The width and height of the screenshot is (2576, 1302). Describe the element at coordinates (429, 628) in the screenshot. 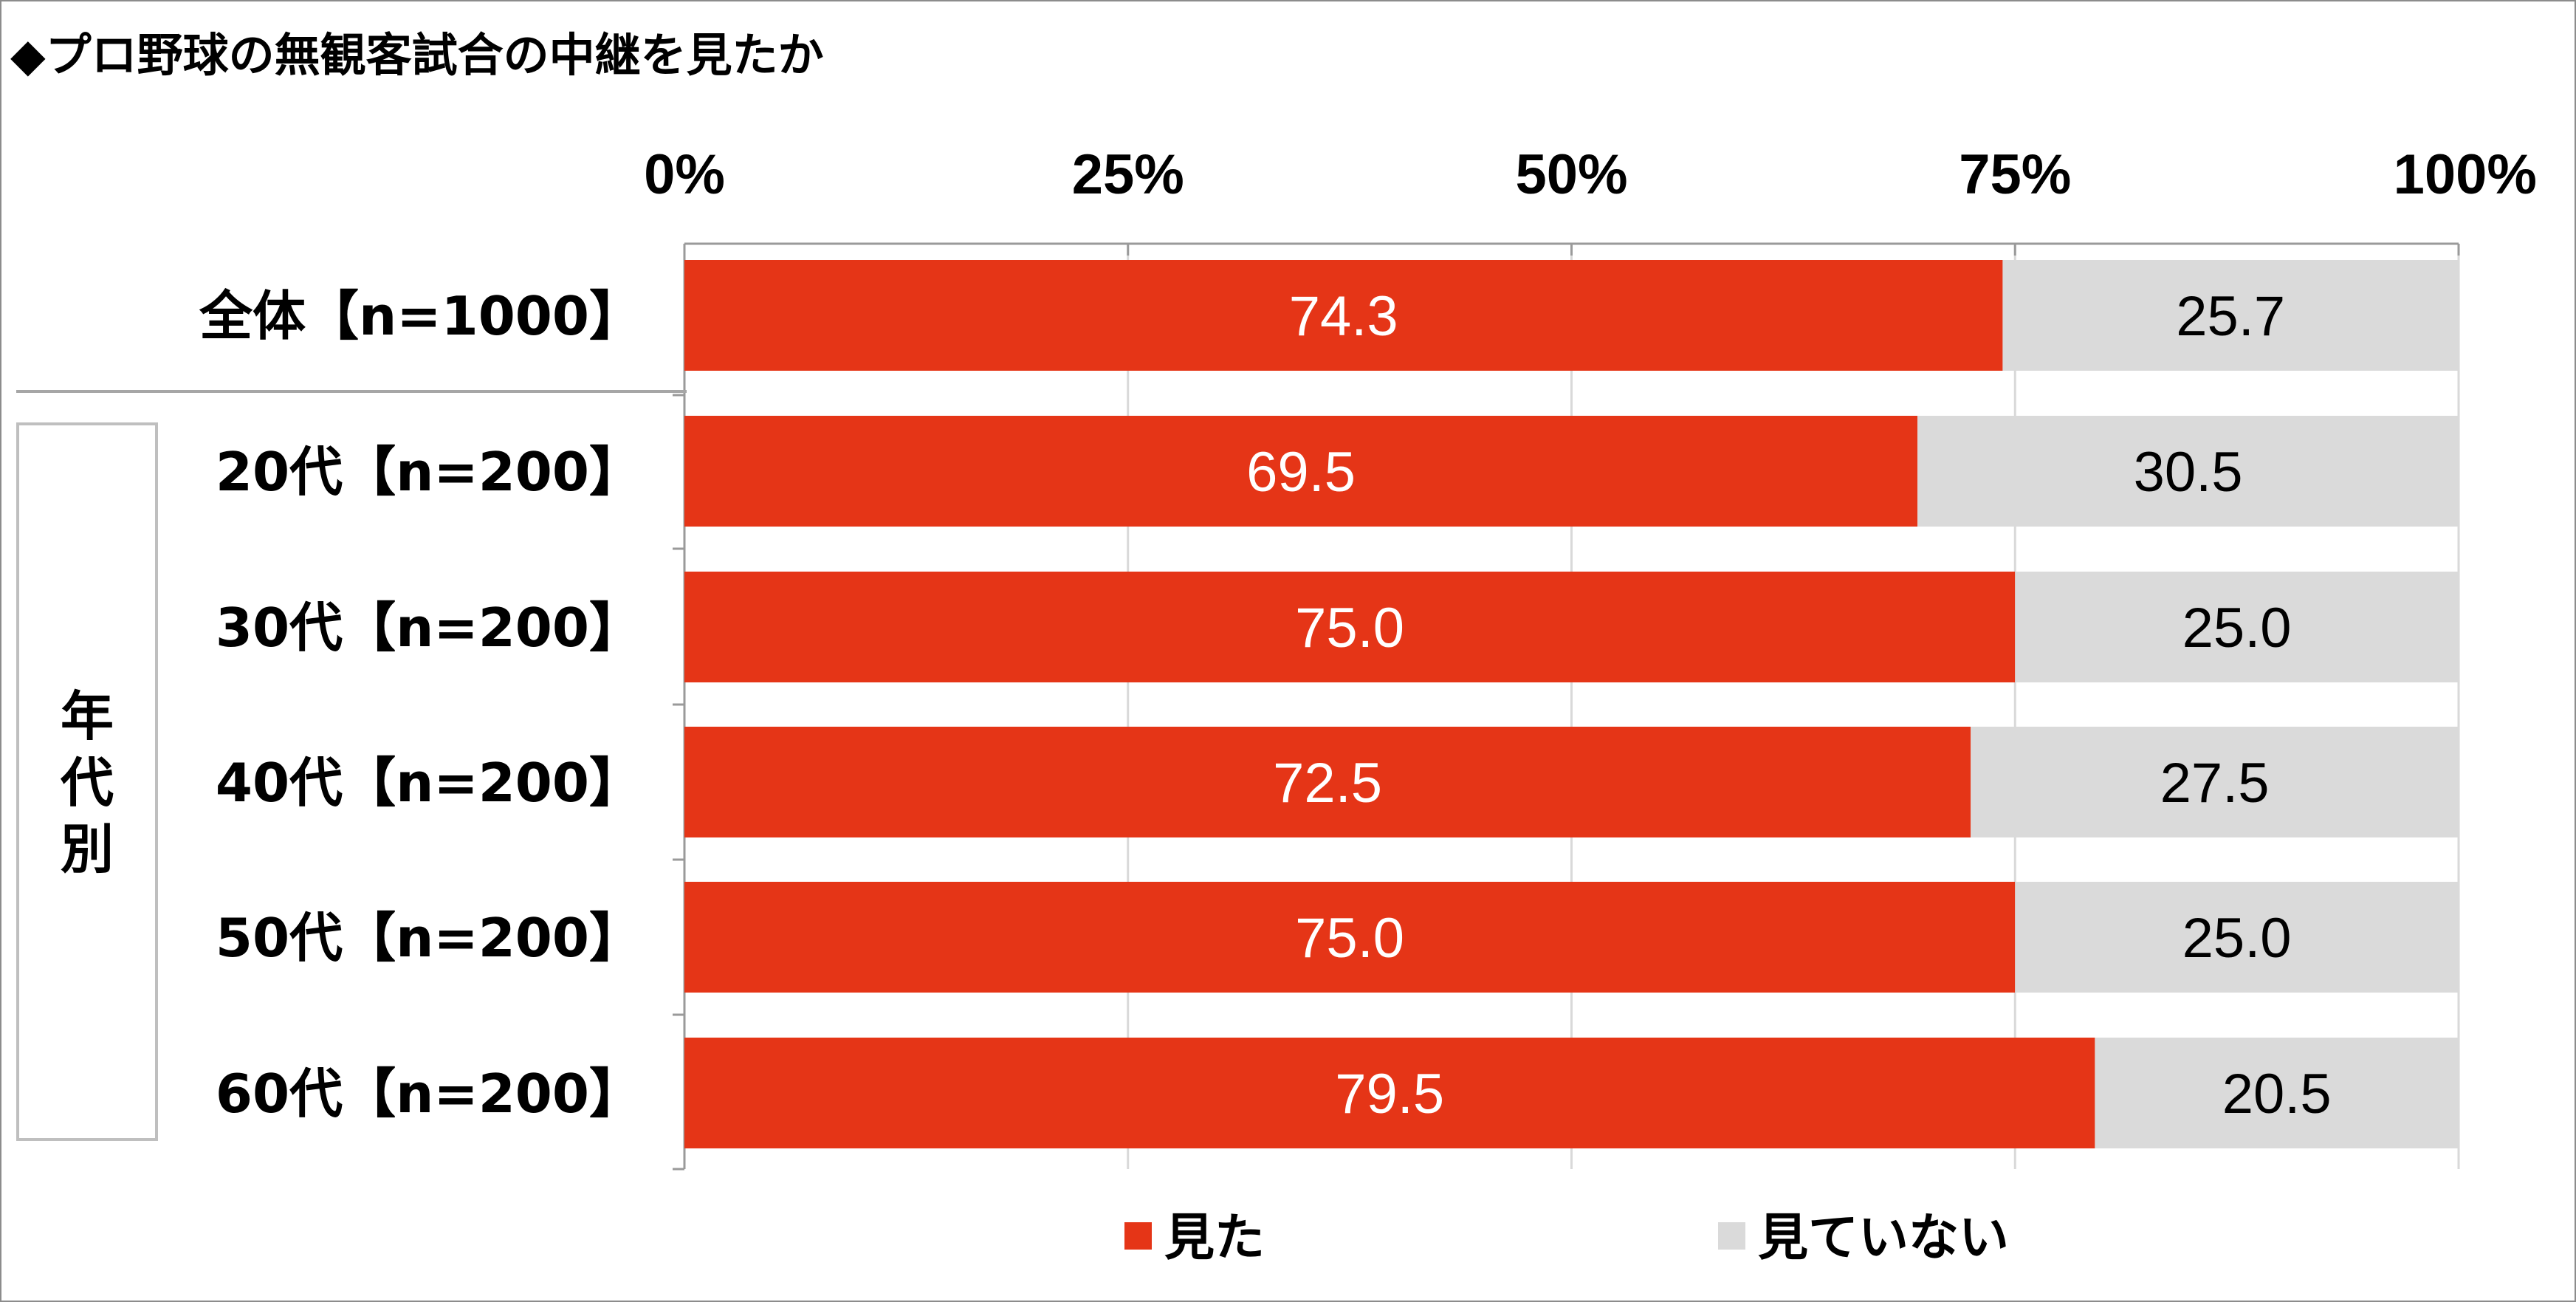

I see `category-label: 30代【n=200】` at that location.